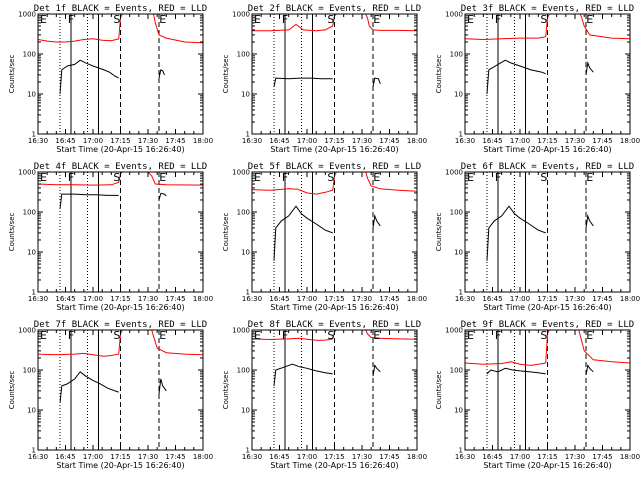 This screenshot has width=640, height=480. I want to click on panel-title: Det 6f BLACK = Events, RED = LLD, so click(547, 167).